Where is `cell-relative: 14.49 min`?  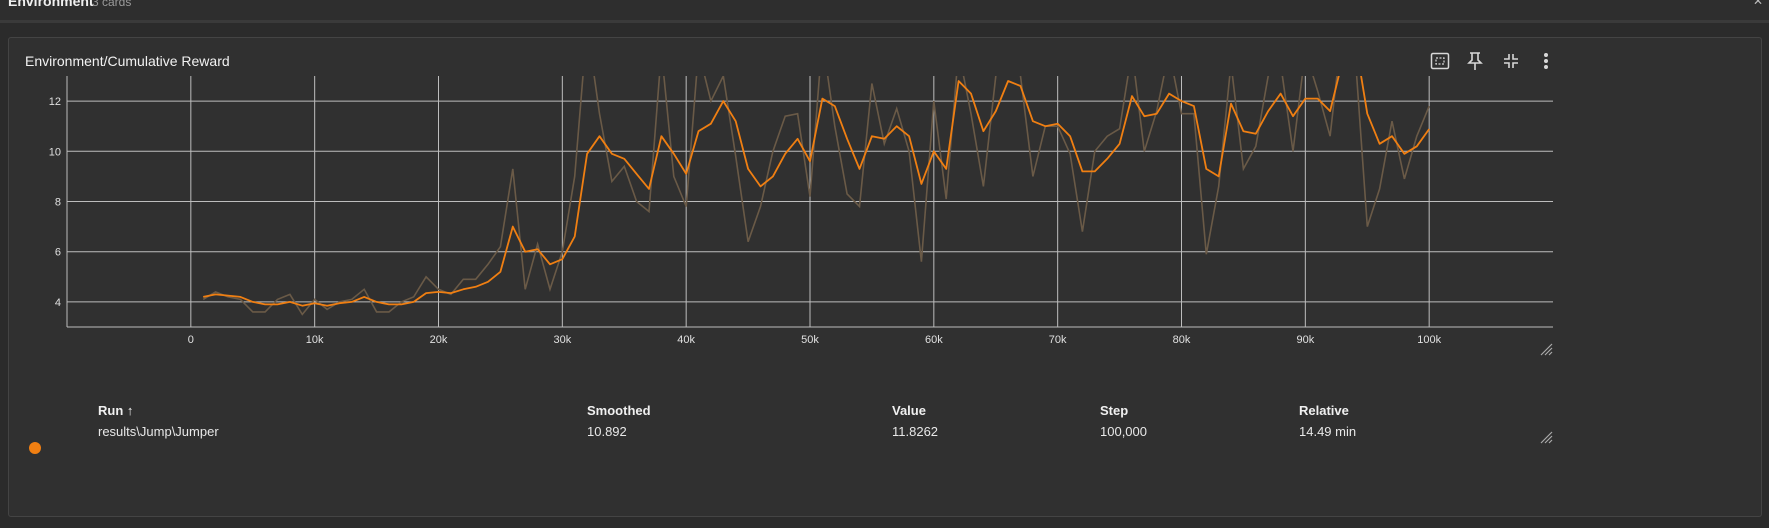
cell-relative: 14.49 min is located at coordinates (1328, 431).